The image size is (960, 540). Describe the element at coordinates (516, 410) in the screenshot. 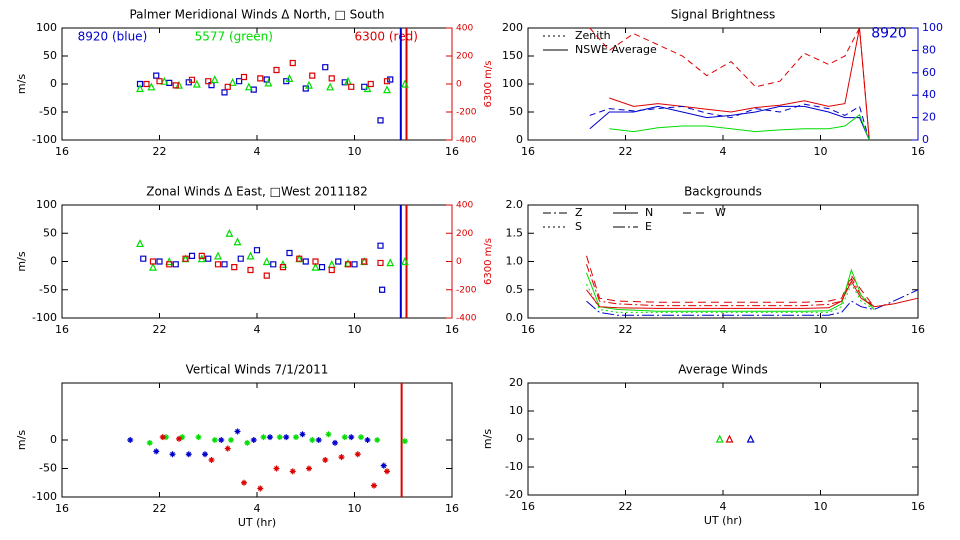

I see `y-tick-label: 10` at that location.